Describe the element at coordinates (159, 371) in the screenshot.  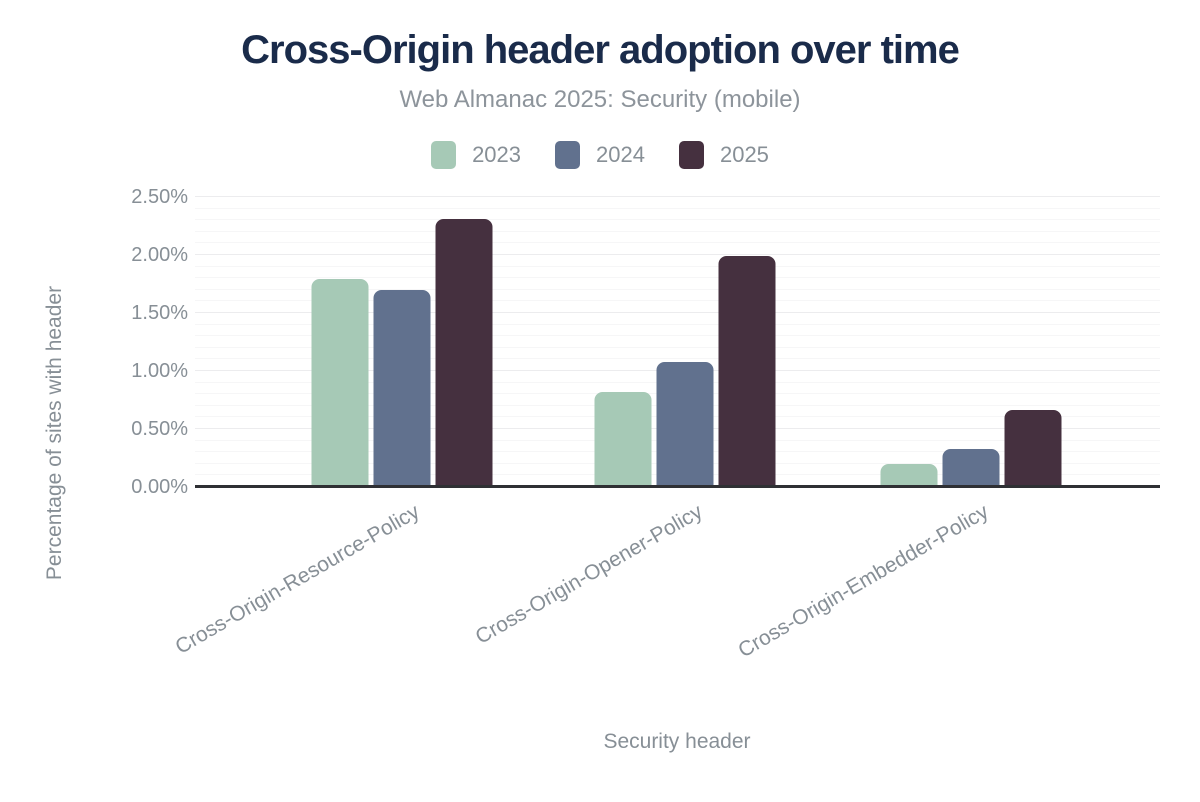
I see `y-tick-label: 1.00%` at that location.